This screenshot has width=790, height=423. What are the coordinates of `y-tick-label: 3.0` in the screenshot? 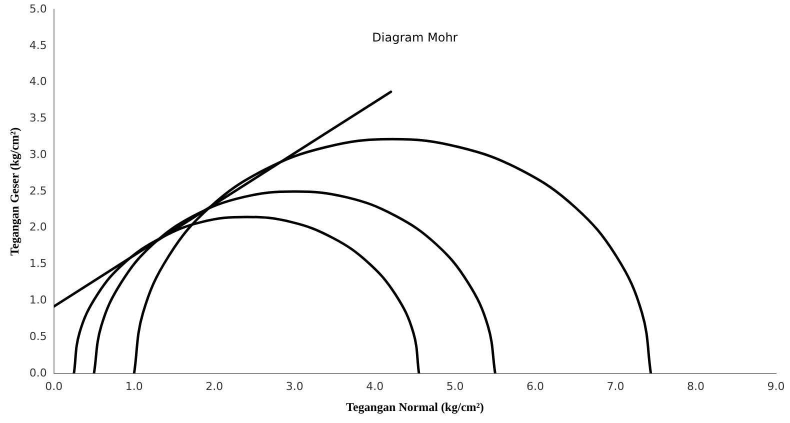 It's located at (38, 154).